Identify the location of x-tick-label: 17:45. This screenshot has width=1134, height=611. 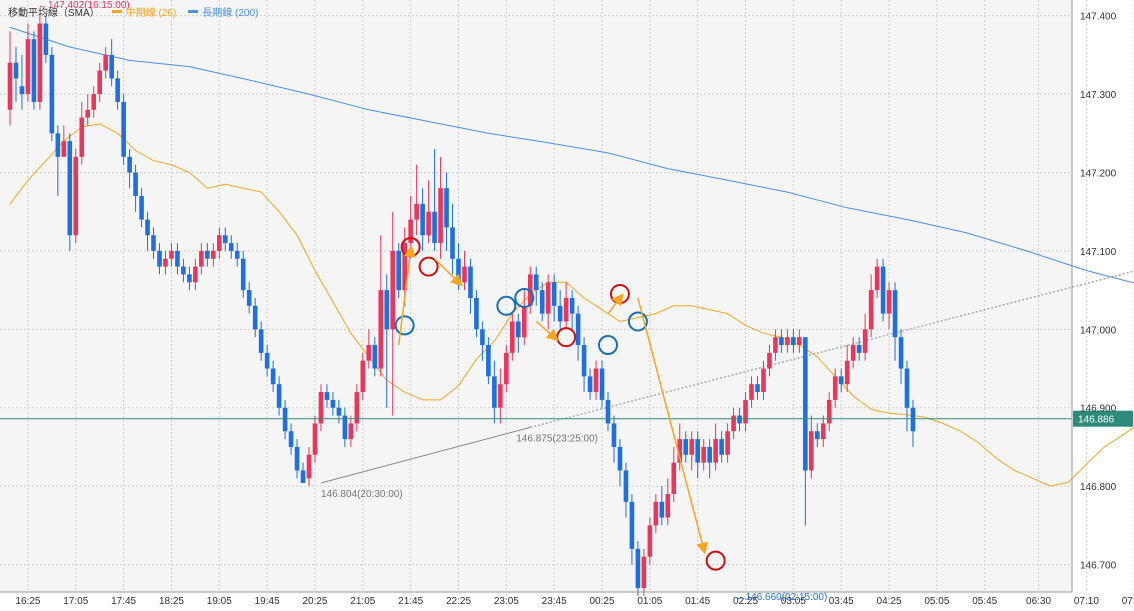
(123, 601).